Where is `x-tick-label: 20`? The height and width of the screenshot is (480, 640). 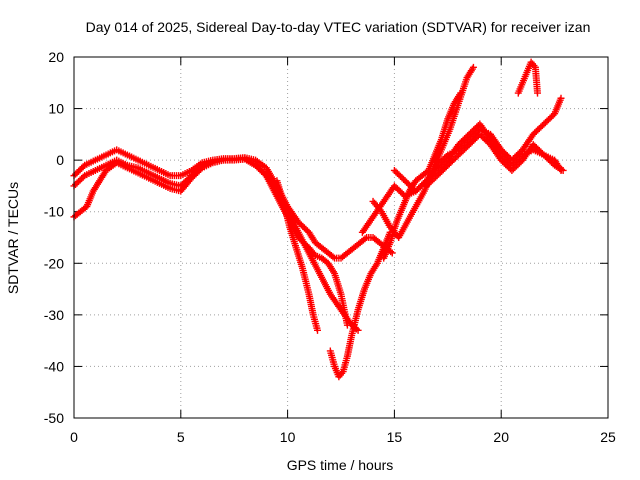 x-tick-label: 20 is located at coordinates (501, 437).